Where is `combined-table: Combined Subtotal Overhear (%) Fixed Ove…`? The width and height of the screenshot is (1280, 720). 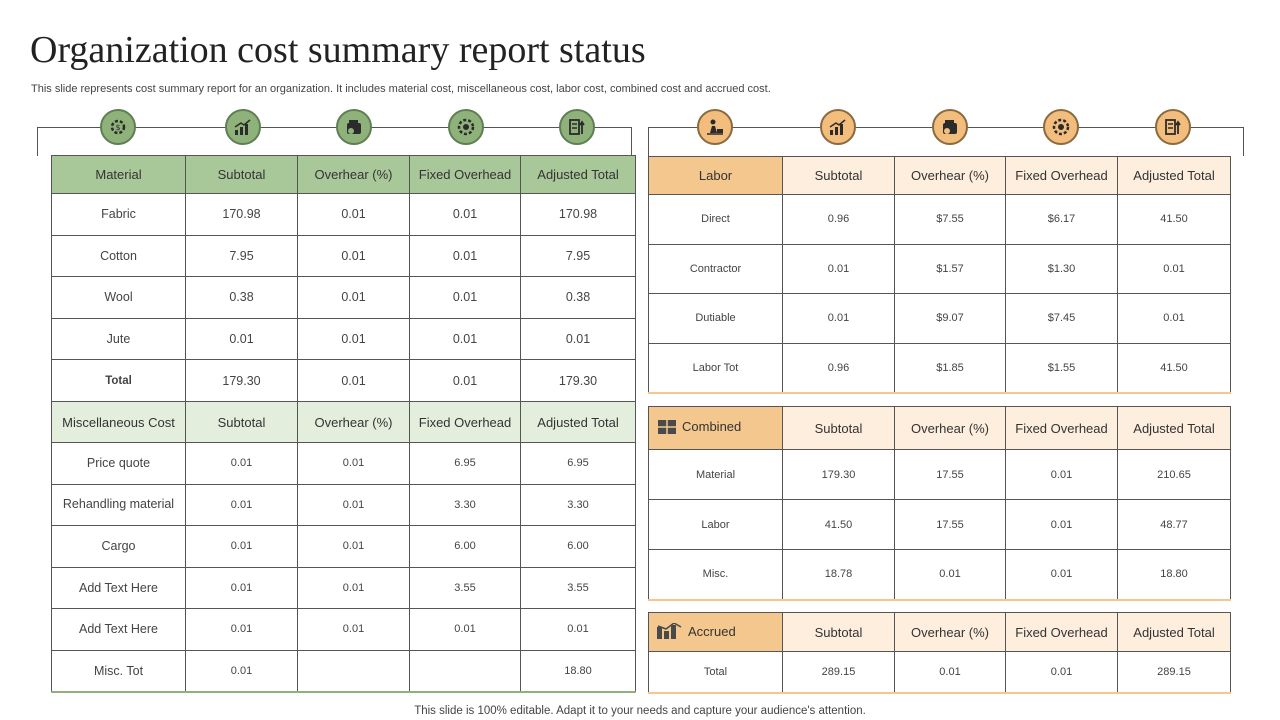 combined-table: Combined Subtotal Overhear (%) Fixed Ove… is located at coordinates (939, 503).